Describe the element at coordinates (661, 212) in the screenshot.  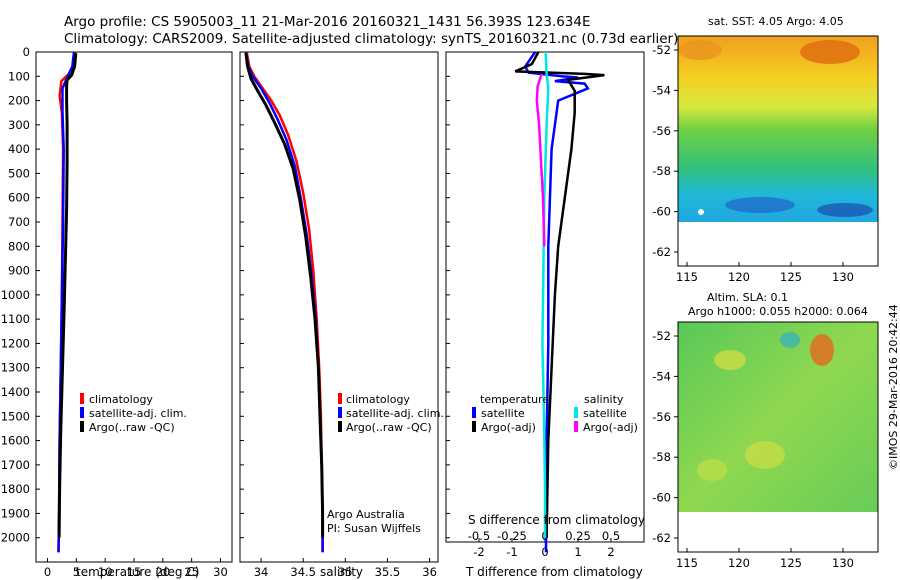
I see `map-y-tick-label: -60` at that location.